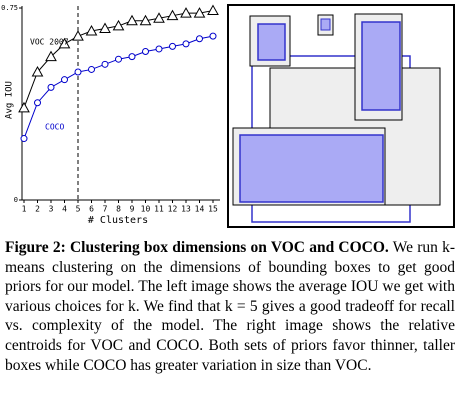 This screenshot has height=410, width=460. Describe the element at coordinates (78, 209) in the screenshot. I see `x-tick-label: 5` at that location.